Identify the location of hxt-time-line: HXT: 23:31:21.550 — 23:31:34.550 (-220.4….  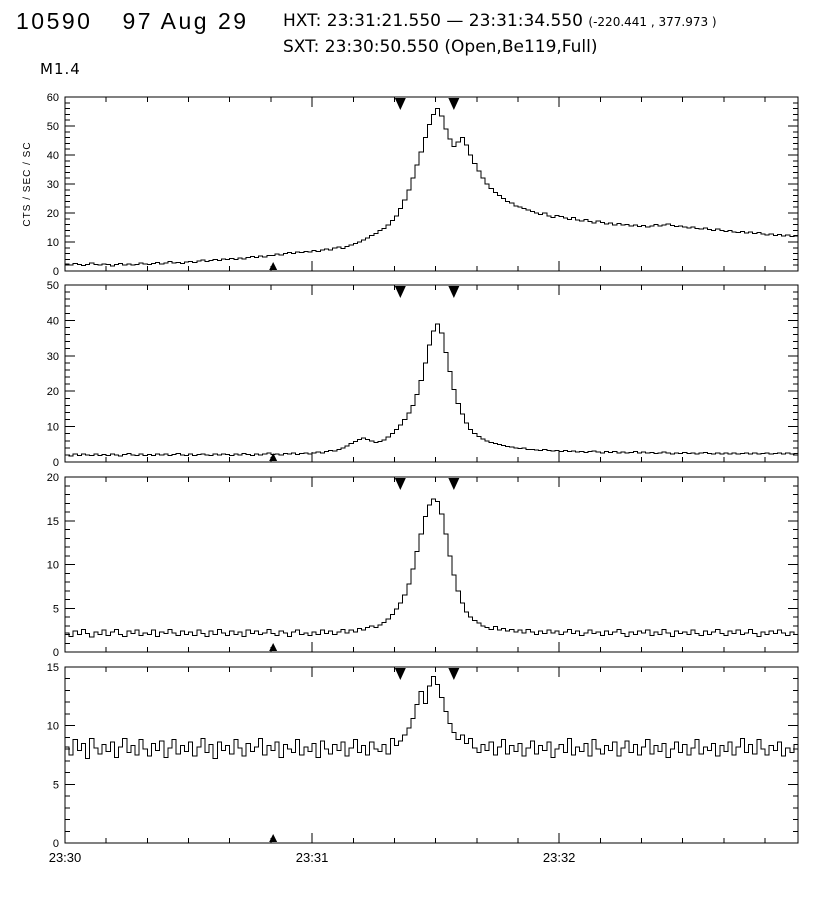
(500, 22).